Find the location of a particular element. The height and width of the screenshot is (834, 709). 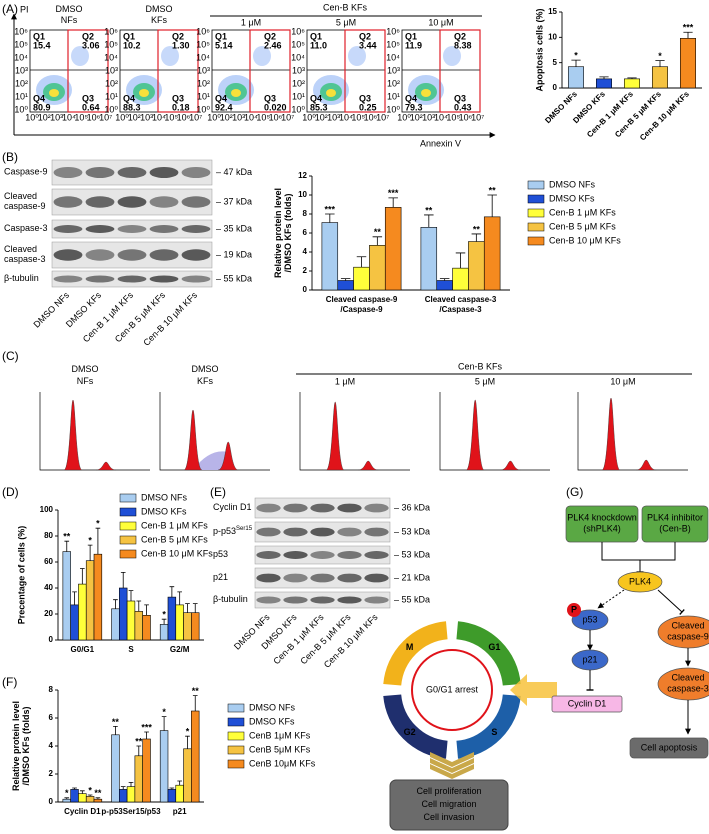

concentration: 5 μM is located at coordinates (346, 22).